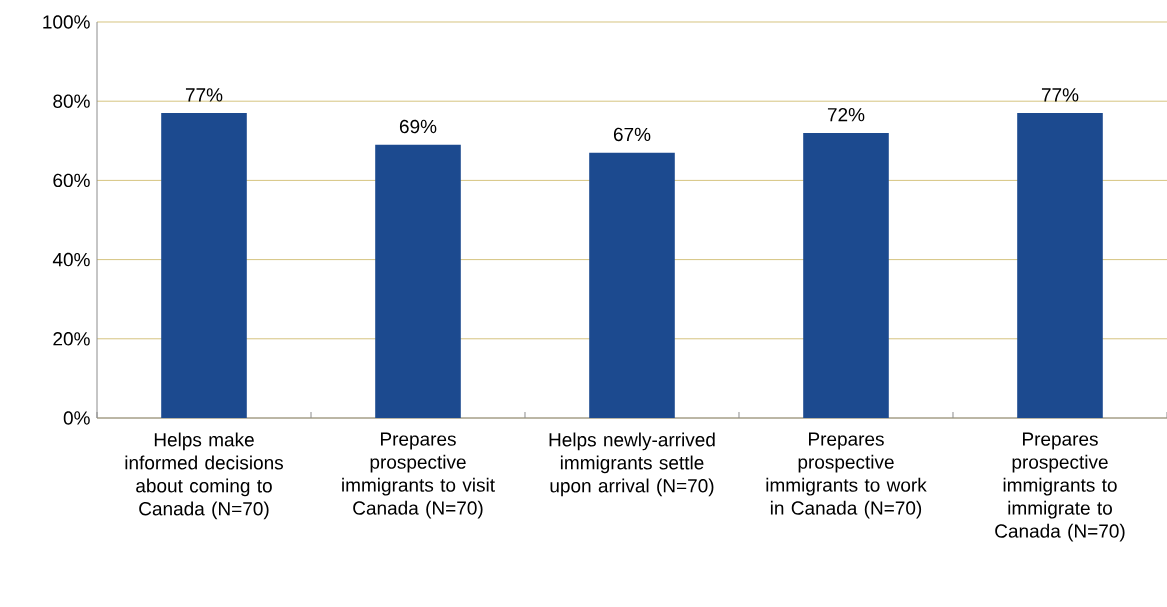 This screenshot has height=607, width=1167. I want to click on x-tick-label: Prepares prospective immigrants to work in Canada (N=70), so click(846, 475).